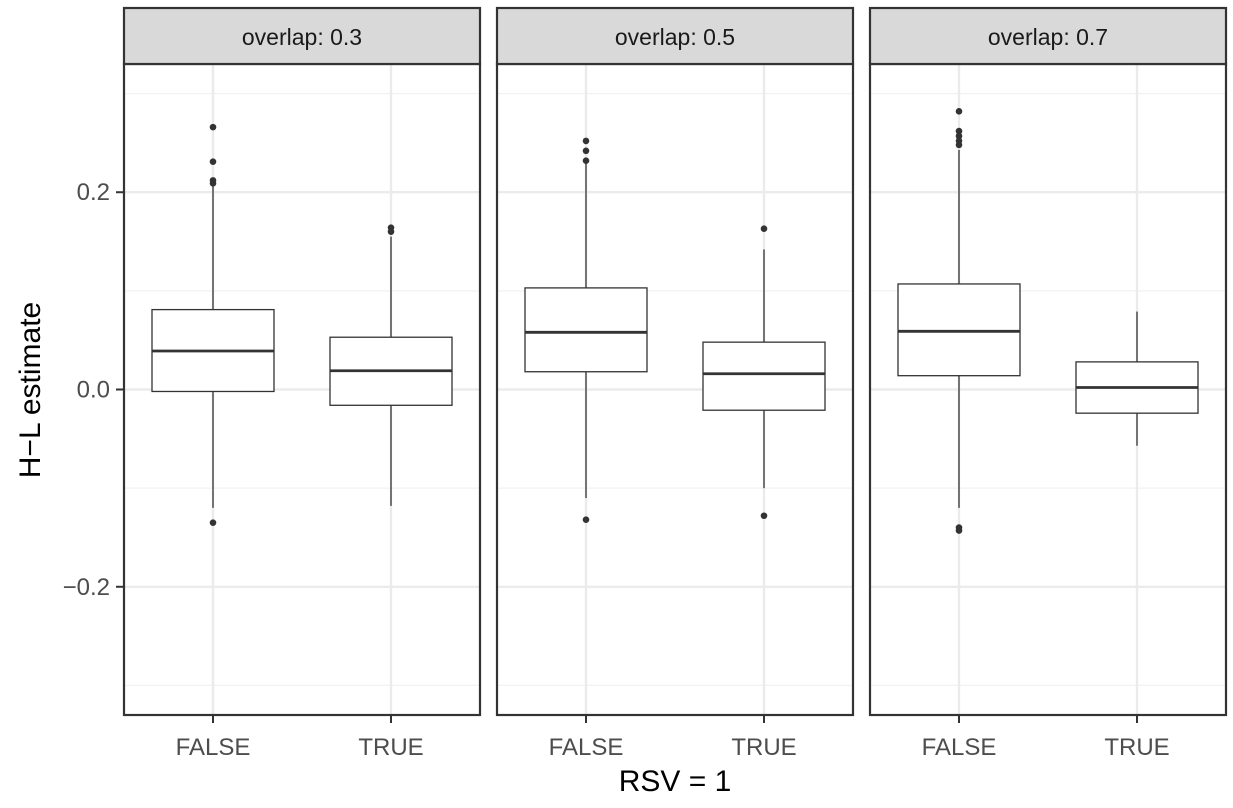  I want to click on y-tick-label: 0.0, so click(93, 390).